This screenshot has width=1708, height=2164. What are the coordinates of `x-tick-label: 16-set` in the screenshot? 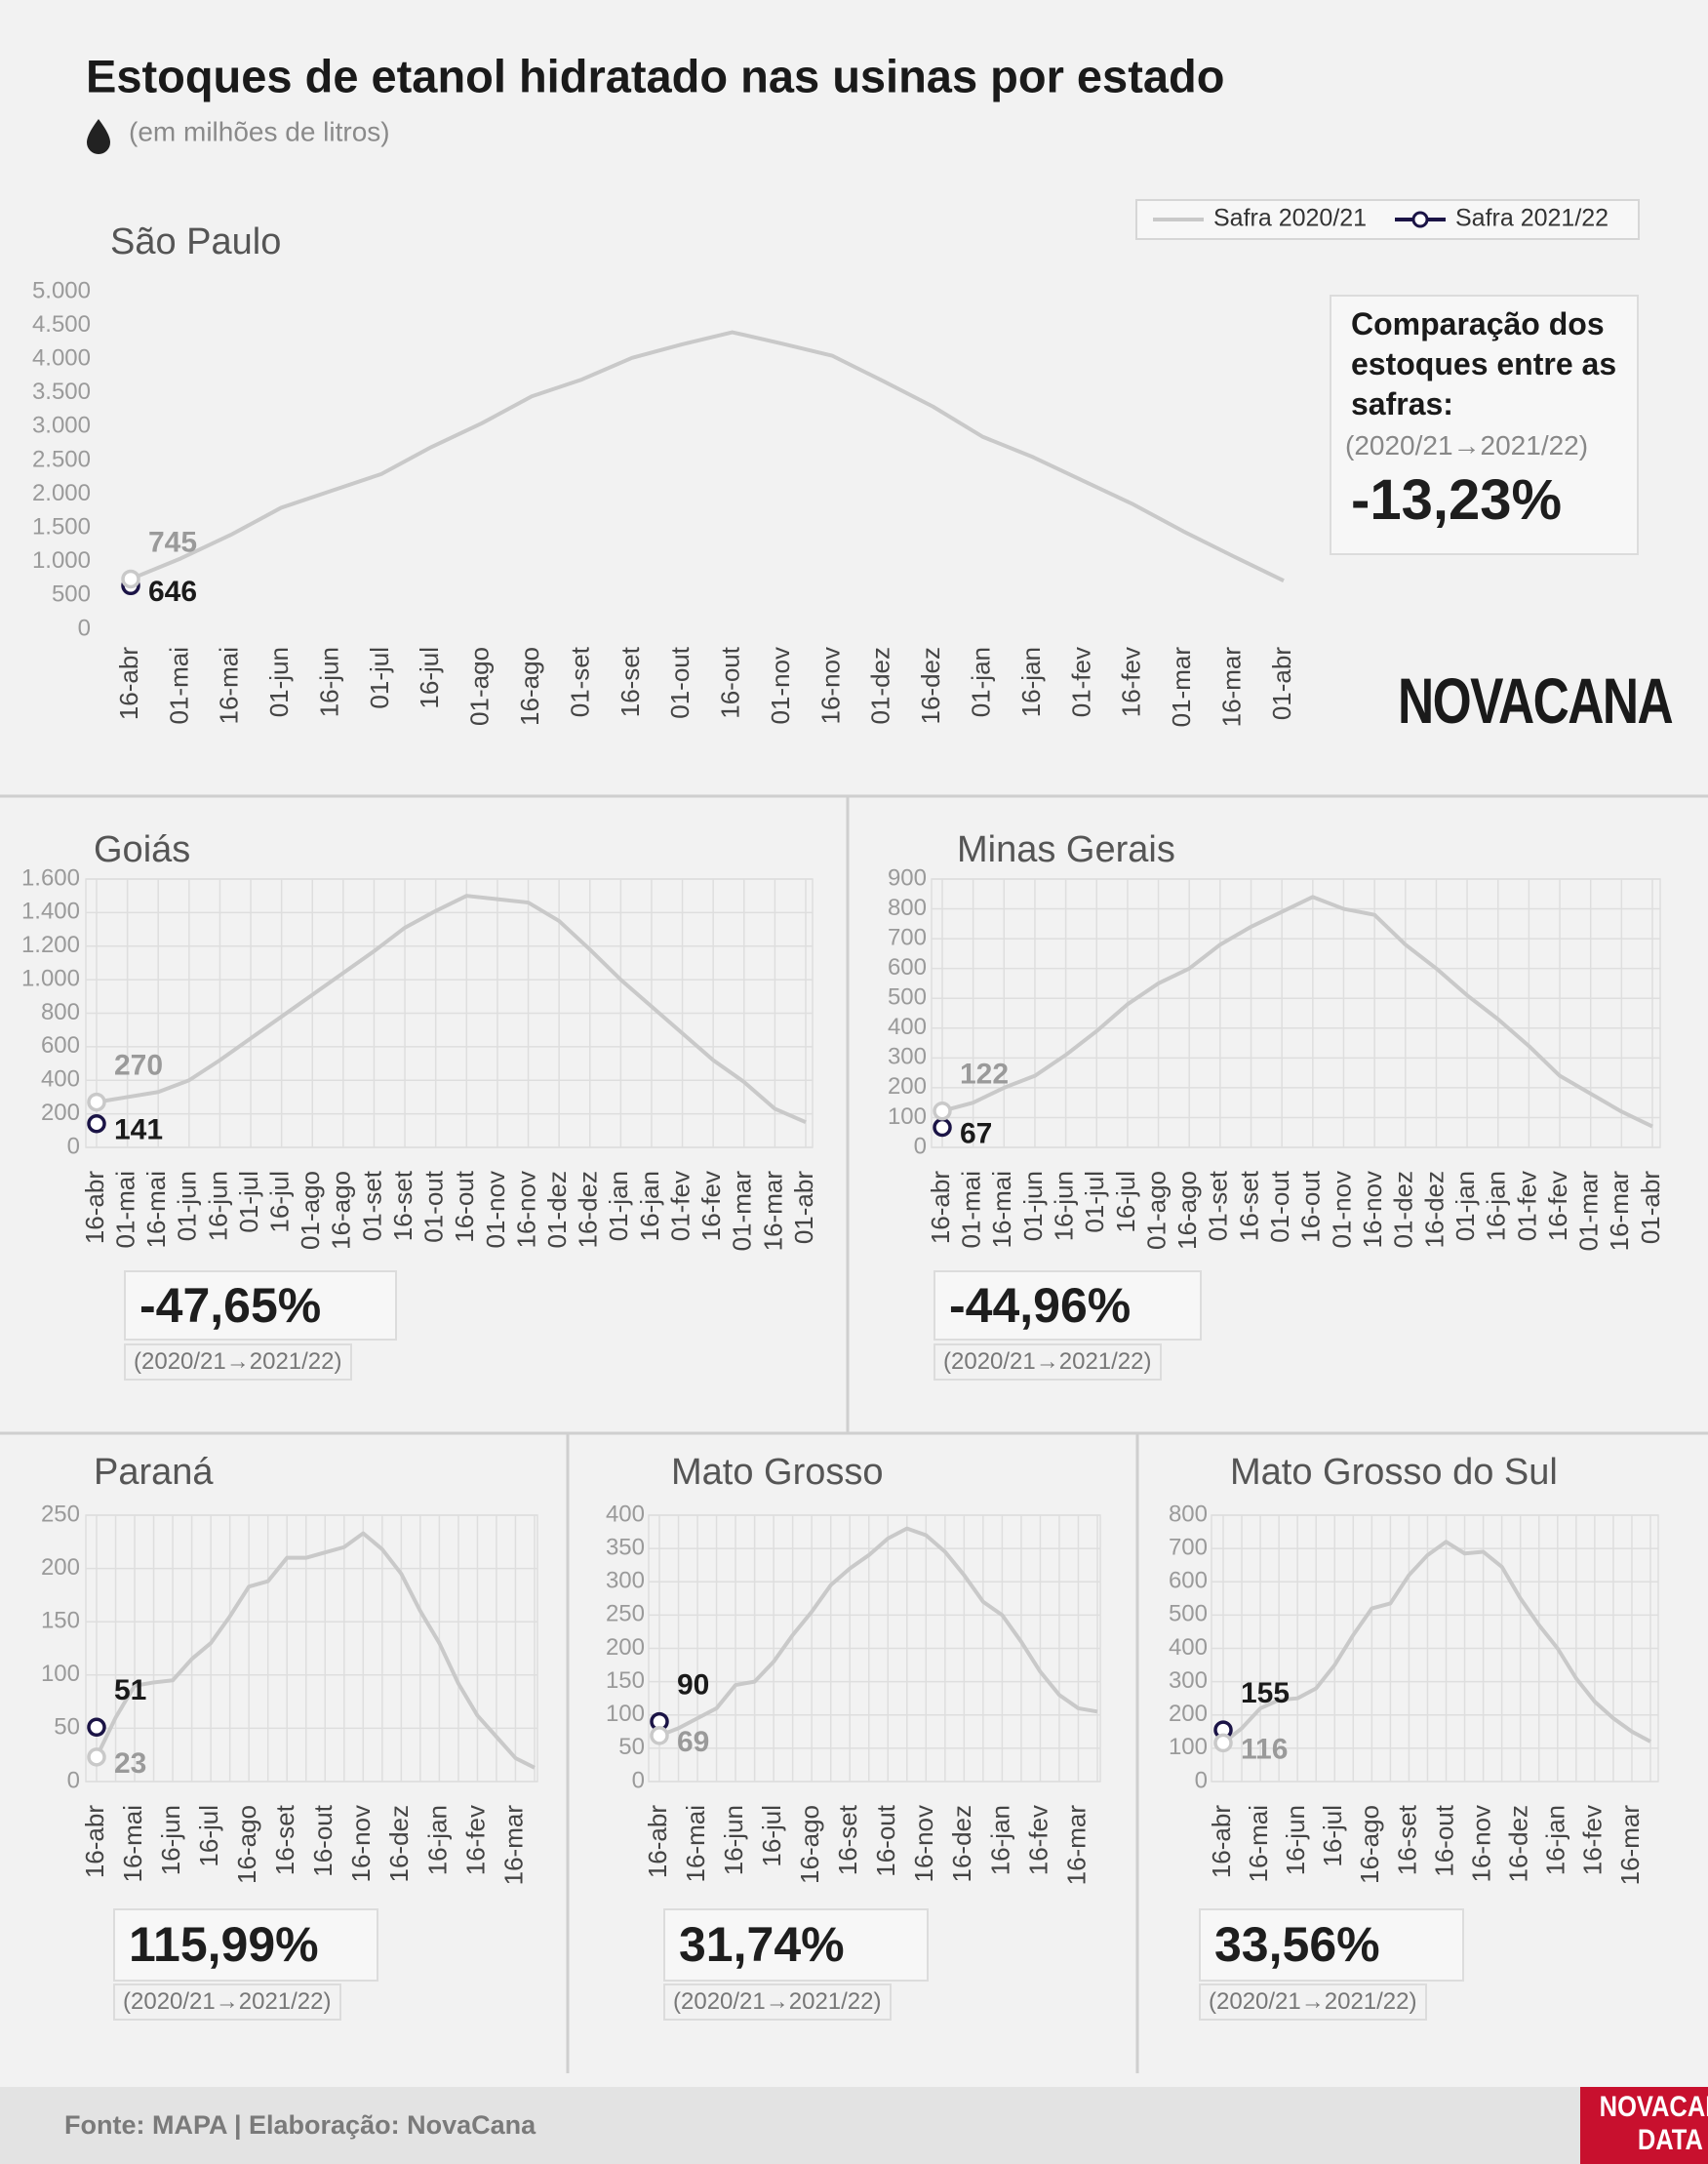 It's located at (402, 1205).